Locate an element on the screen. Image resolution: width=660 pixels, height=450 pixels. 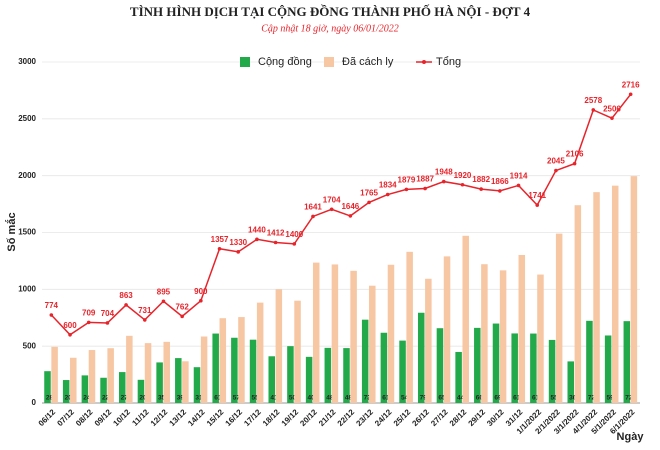
total-label: 1400 is located at coordinates (294, 234).